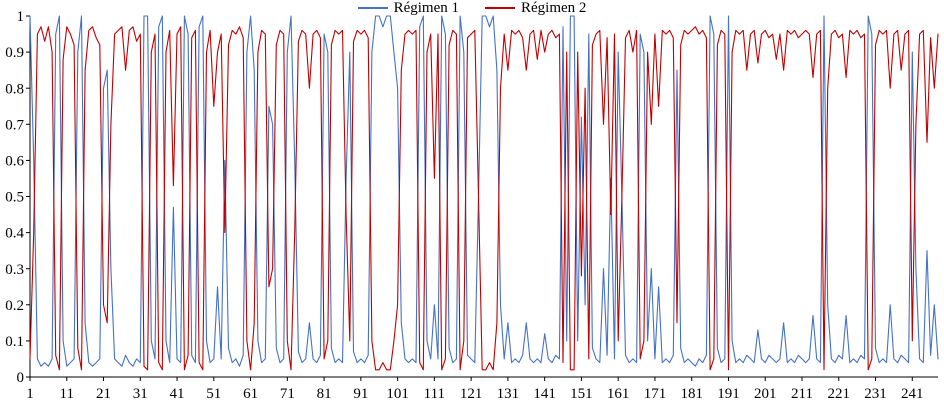  What do you see at coordinates (287, 394) in the screenshot?
I see `x-tick-label: 71` at bounding box center [287, 394].